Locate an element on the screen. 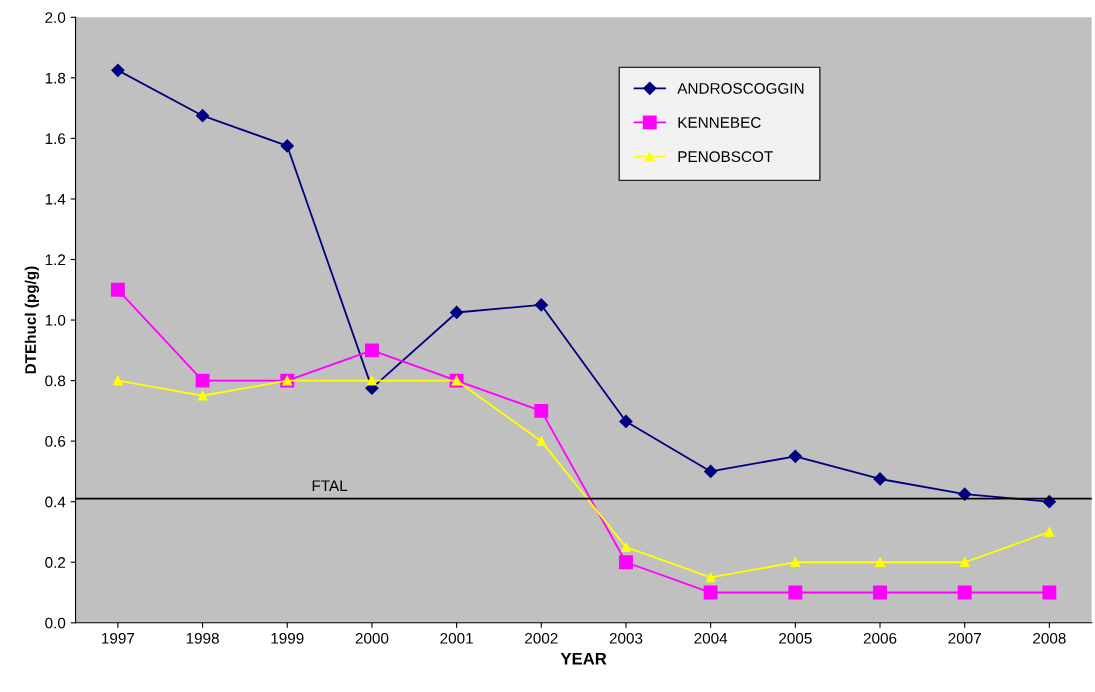  y-tick-label: 0.4 is located at coordinates (55, 502).